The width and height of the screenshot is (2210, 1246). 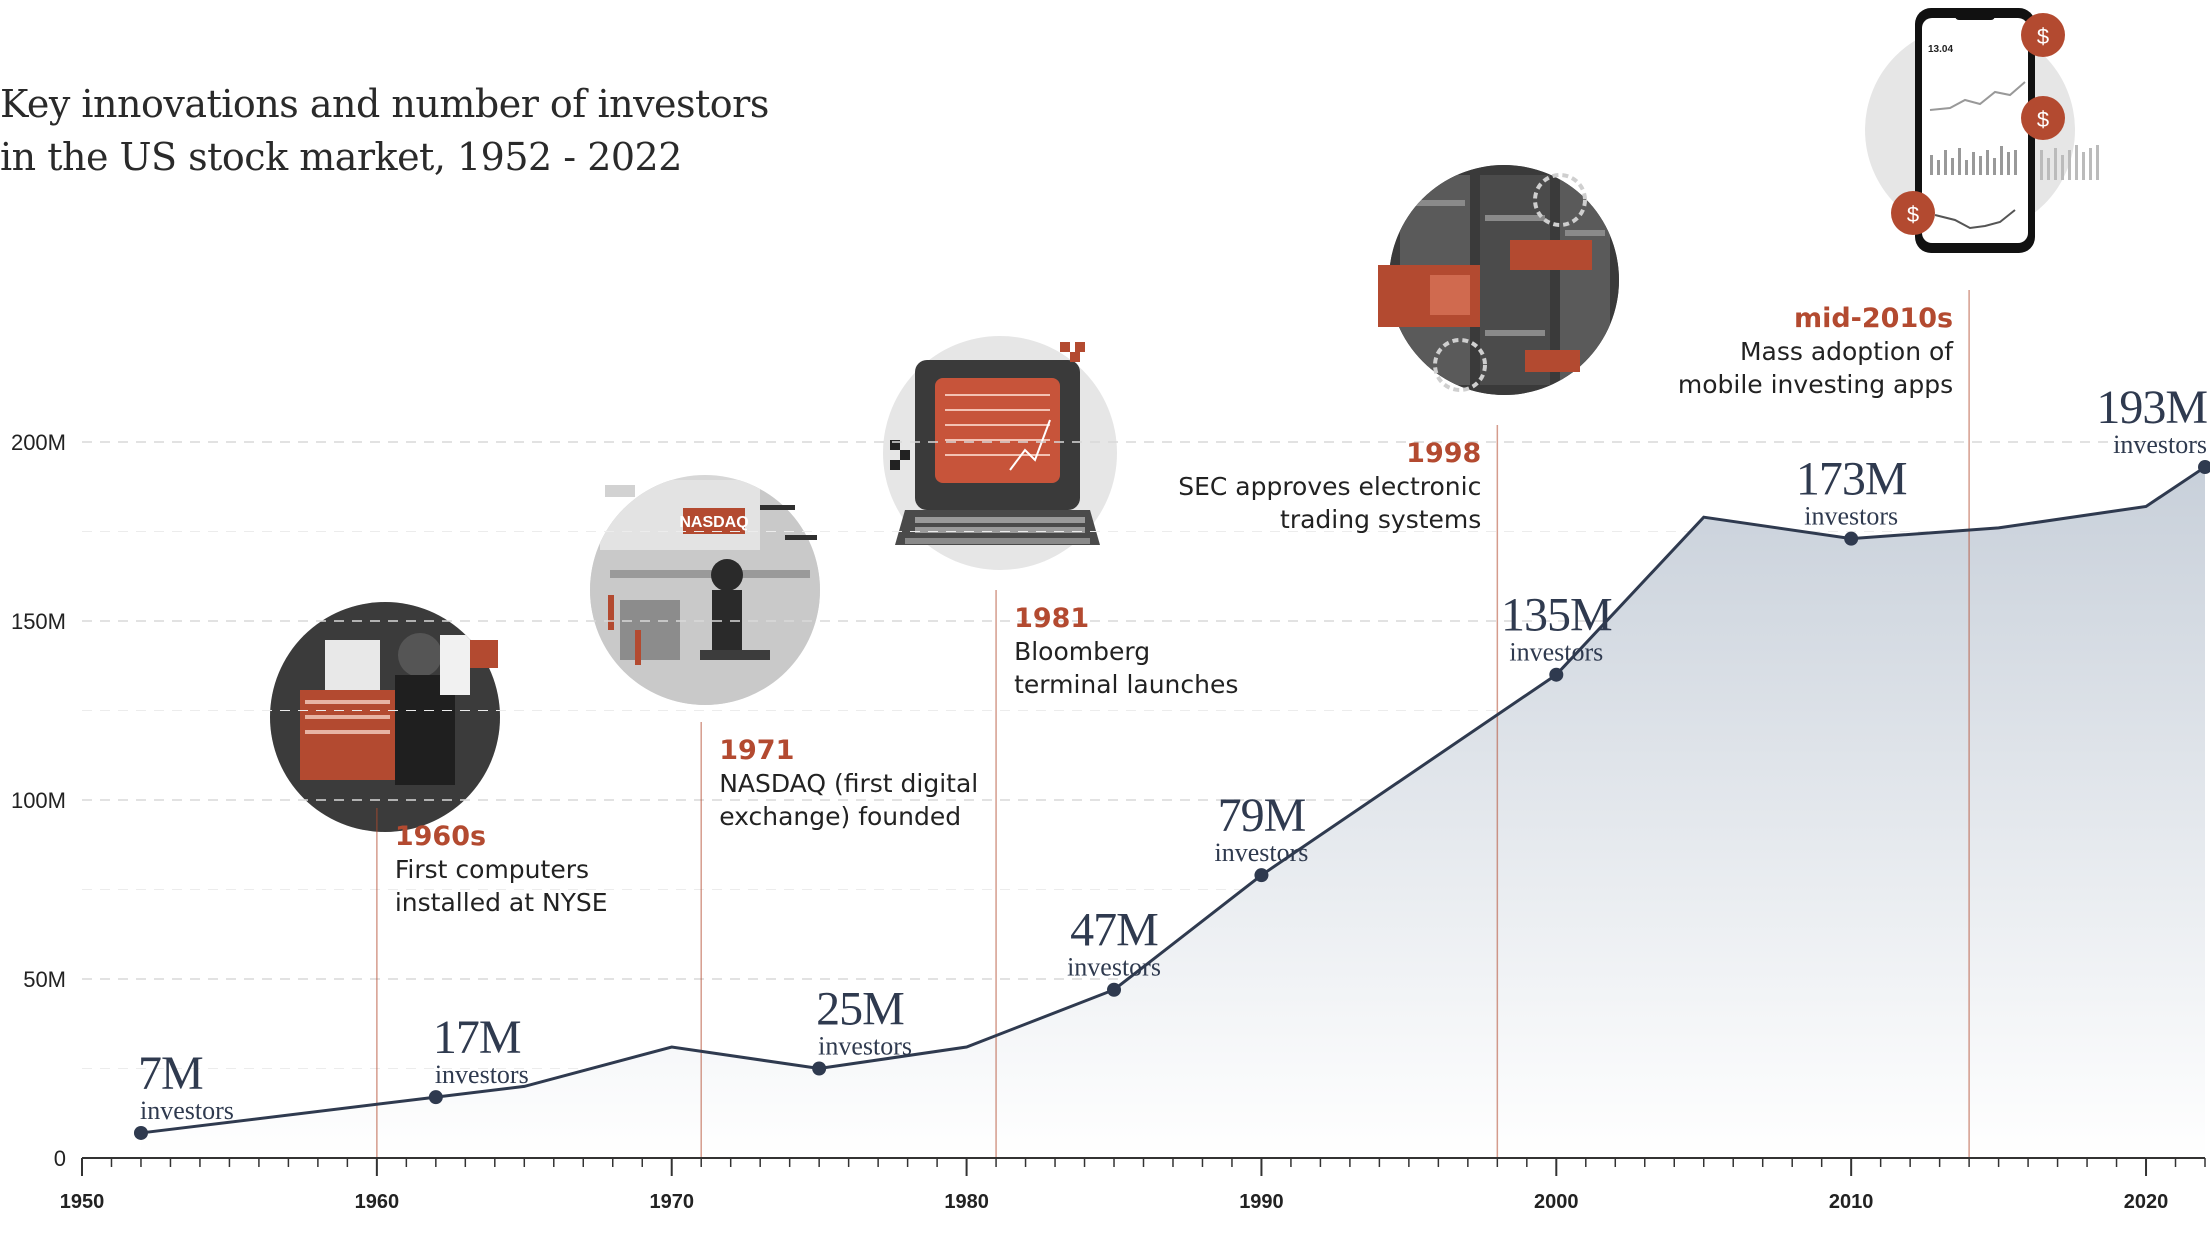 What do you see at coordinates (60, 1158) in the screenshot?
I see `y-tick-label: 0` at bounding box center [60, 1158].